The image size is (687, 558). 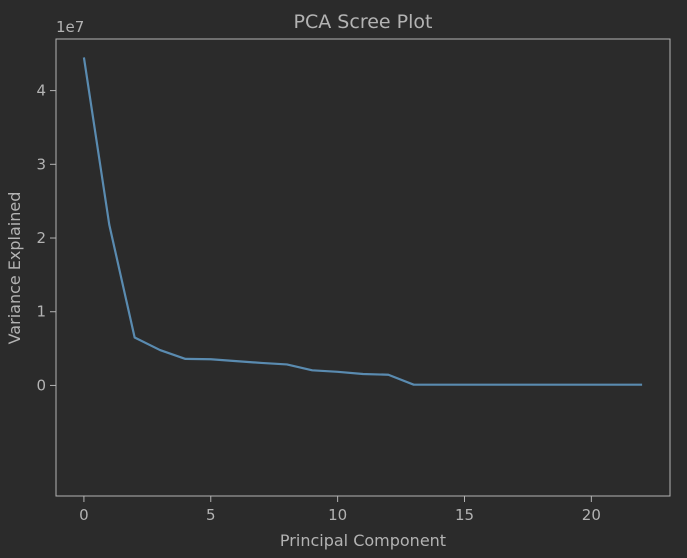 I want to click on y-tick-label: 1, so click(x=41, y=312).